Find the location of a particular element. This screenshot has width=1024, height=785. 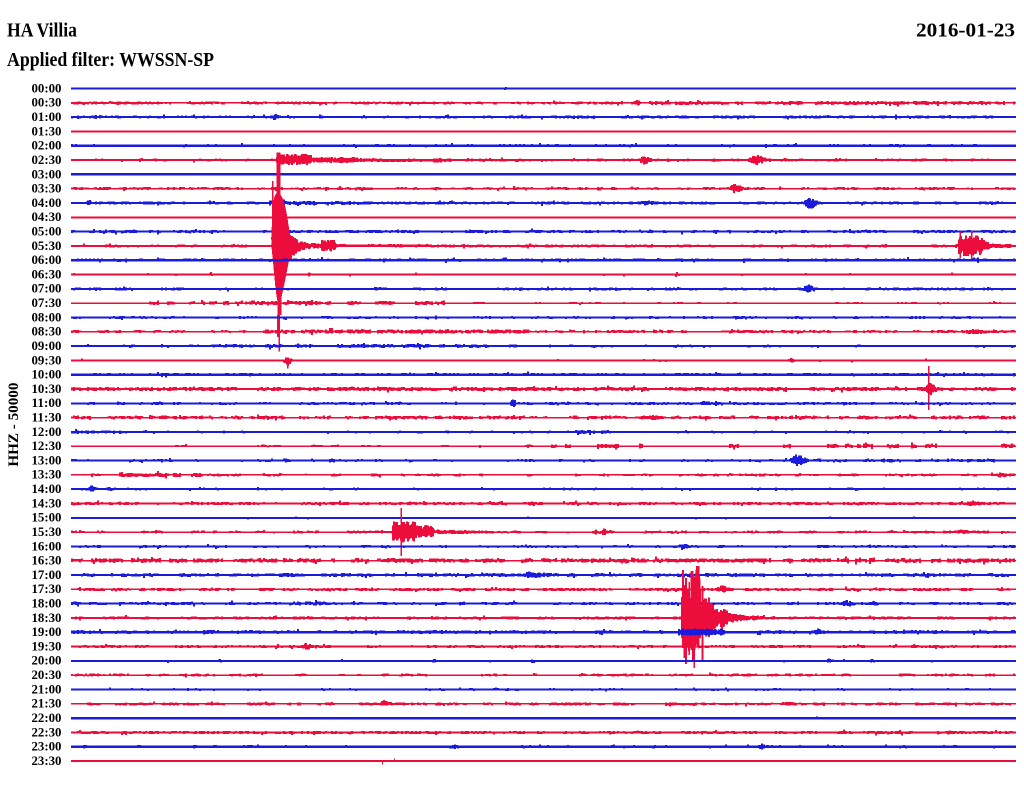

svg-text: 2016-01-23 is located at coordinates (965, 31).